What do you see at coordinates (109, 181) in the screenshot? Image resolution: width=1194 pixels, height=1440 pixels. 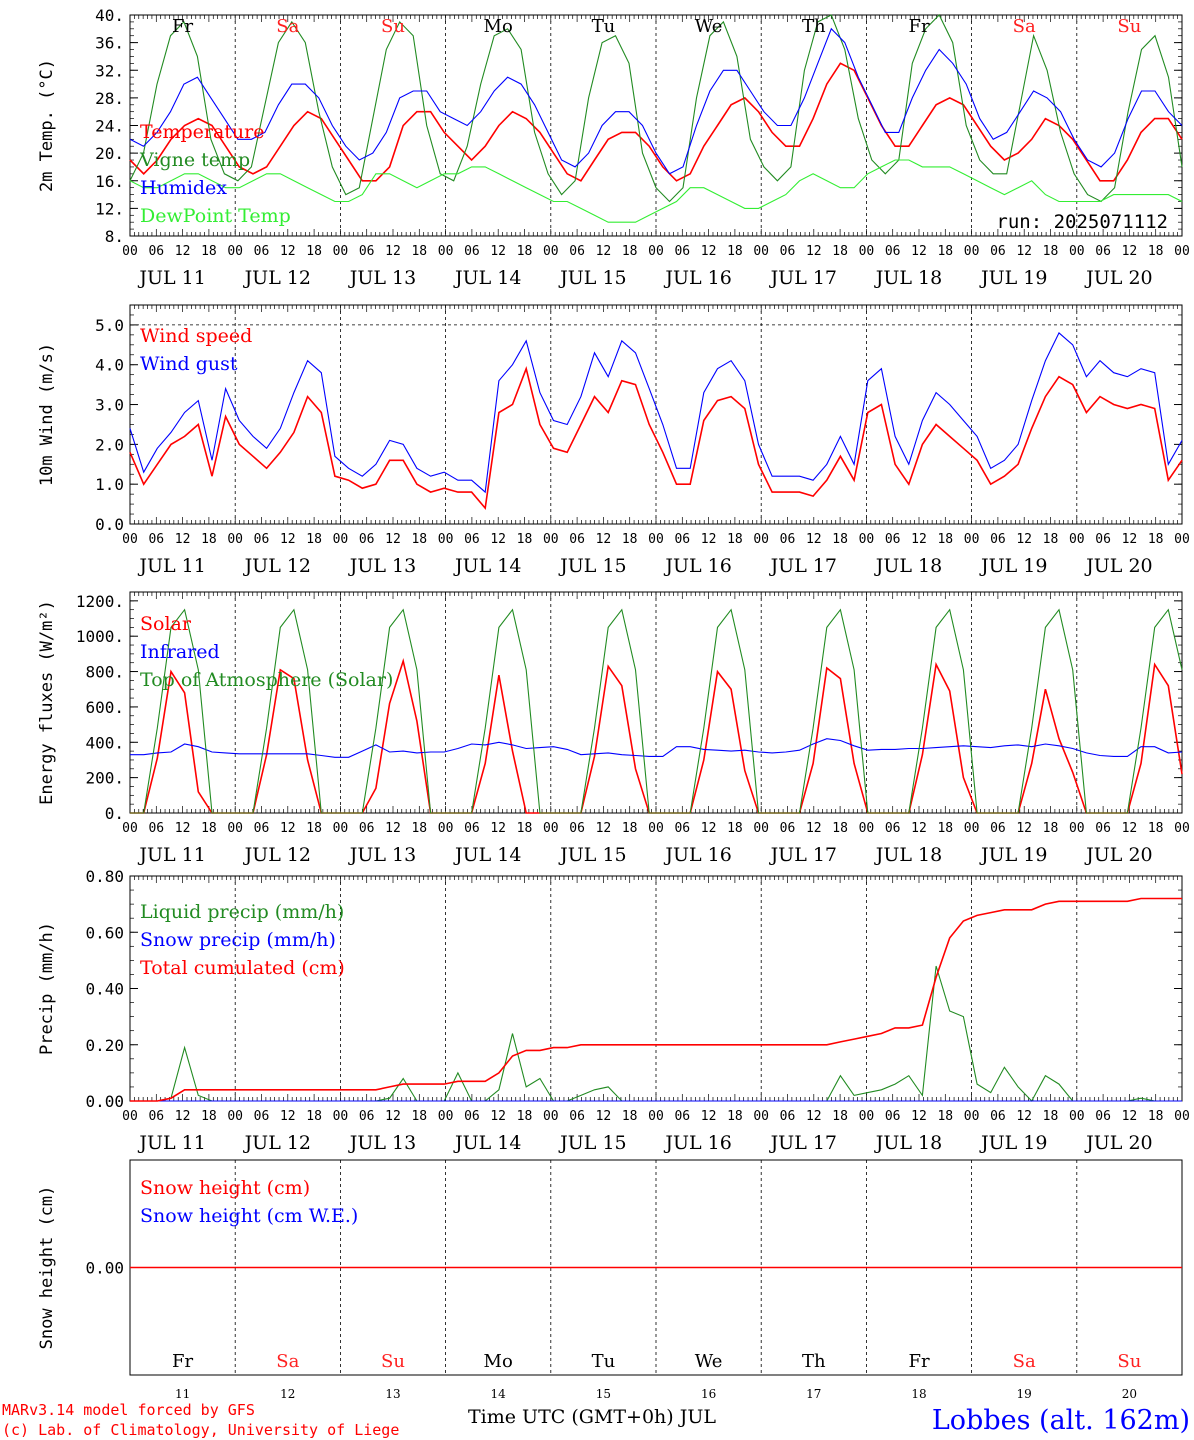 I see `y-tick-label: 16.` at bounding box center [109, 181].